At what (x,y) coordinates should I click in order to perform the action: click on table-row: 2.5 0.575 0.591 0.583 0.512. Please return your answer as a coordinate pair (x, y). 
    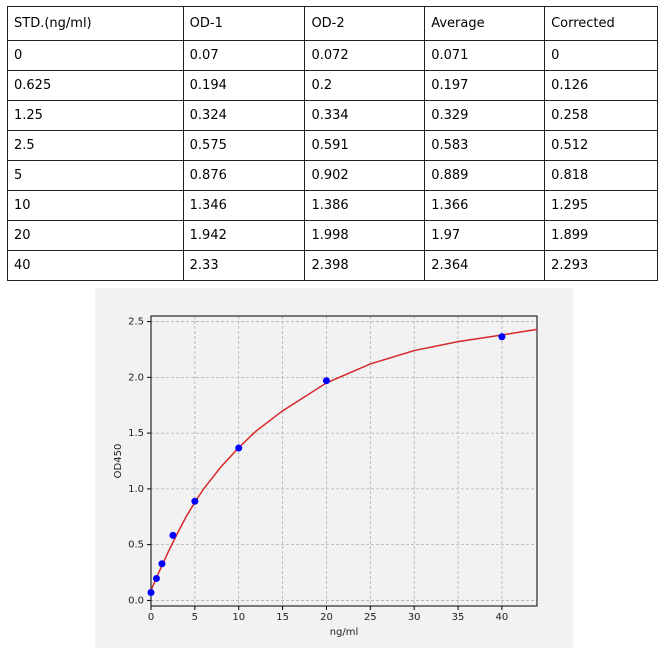
    Looking at the image, I should click on (332, 145).